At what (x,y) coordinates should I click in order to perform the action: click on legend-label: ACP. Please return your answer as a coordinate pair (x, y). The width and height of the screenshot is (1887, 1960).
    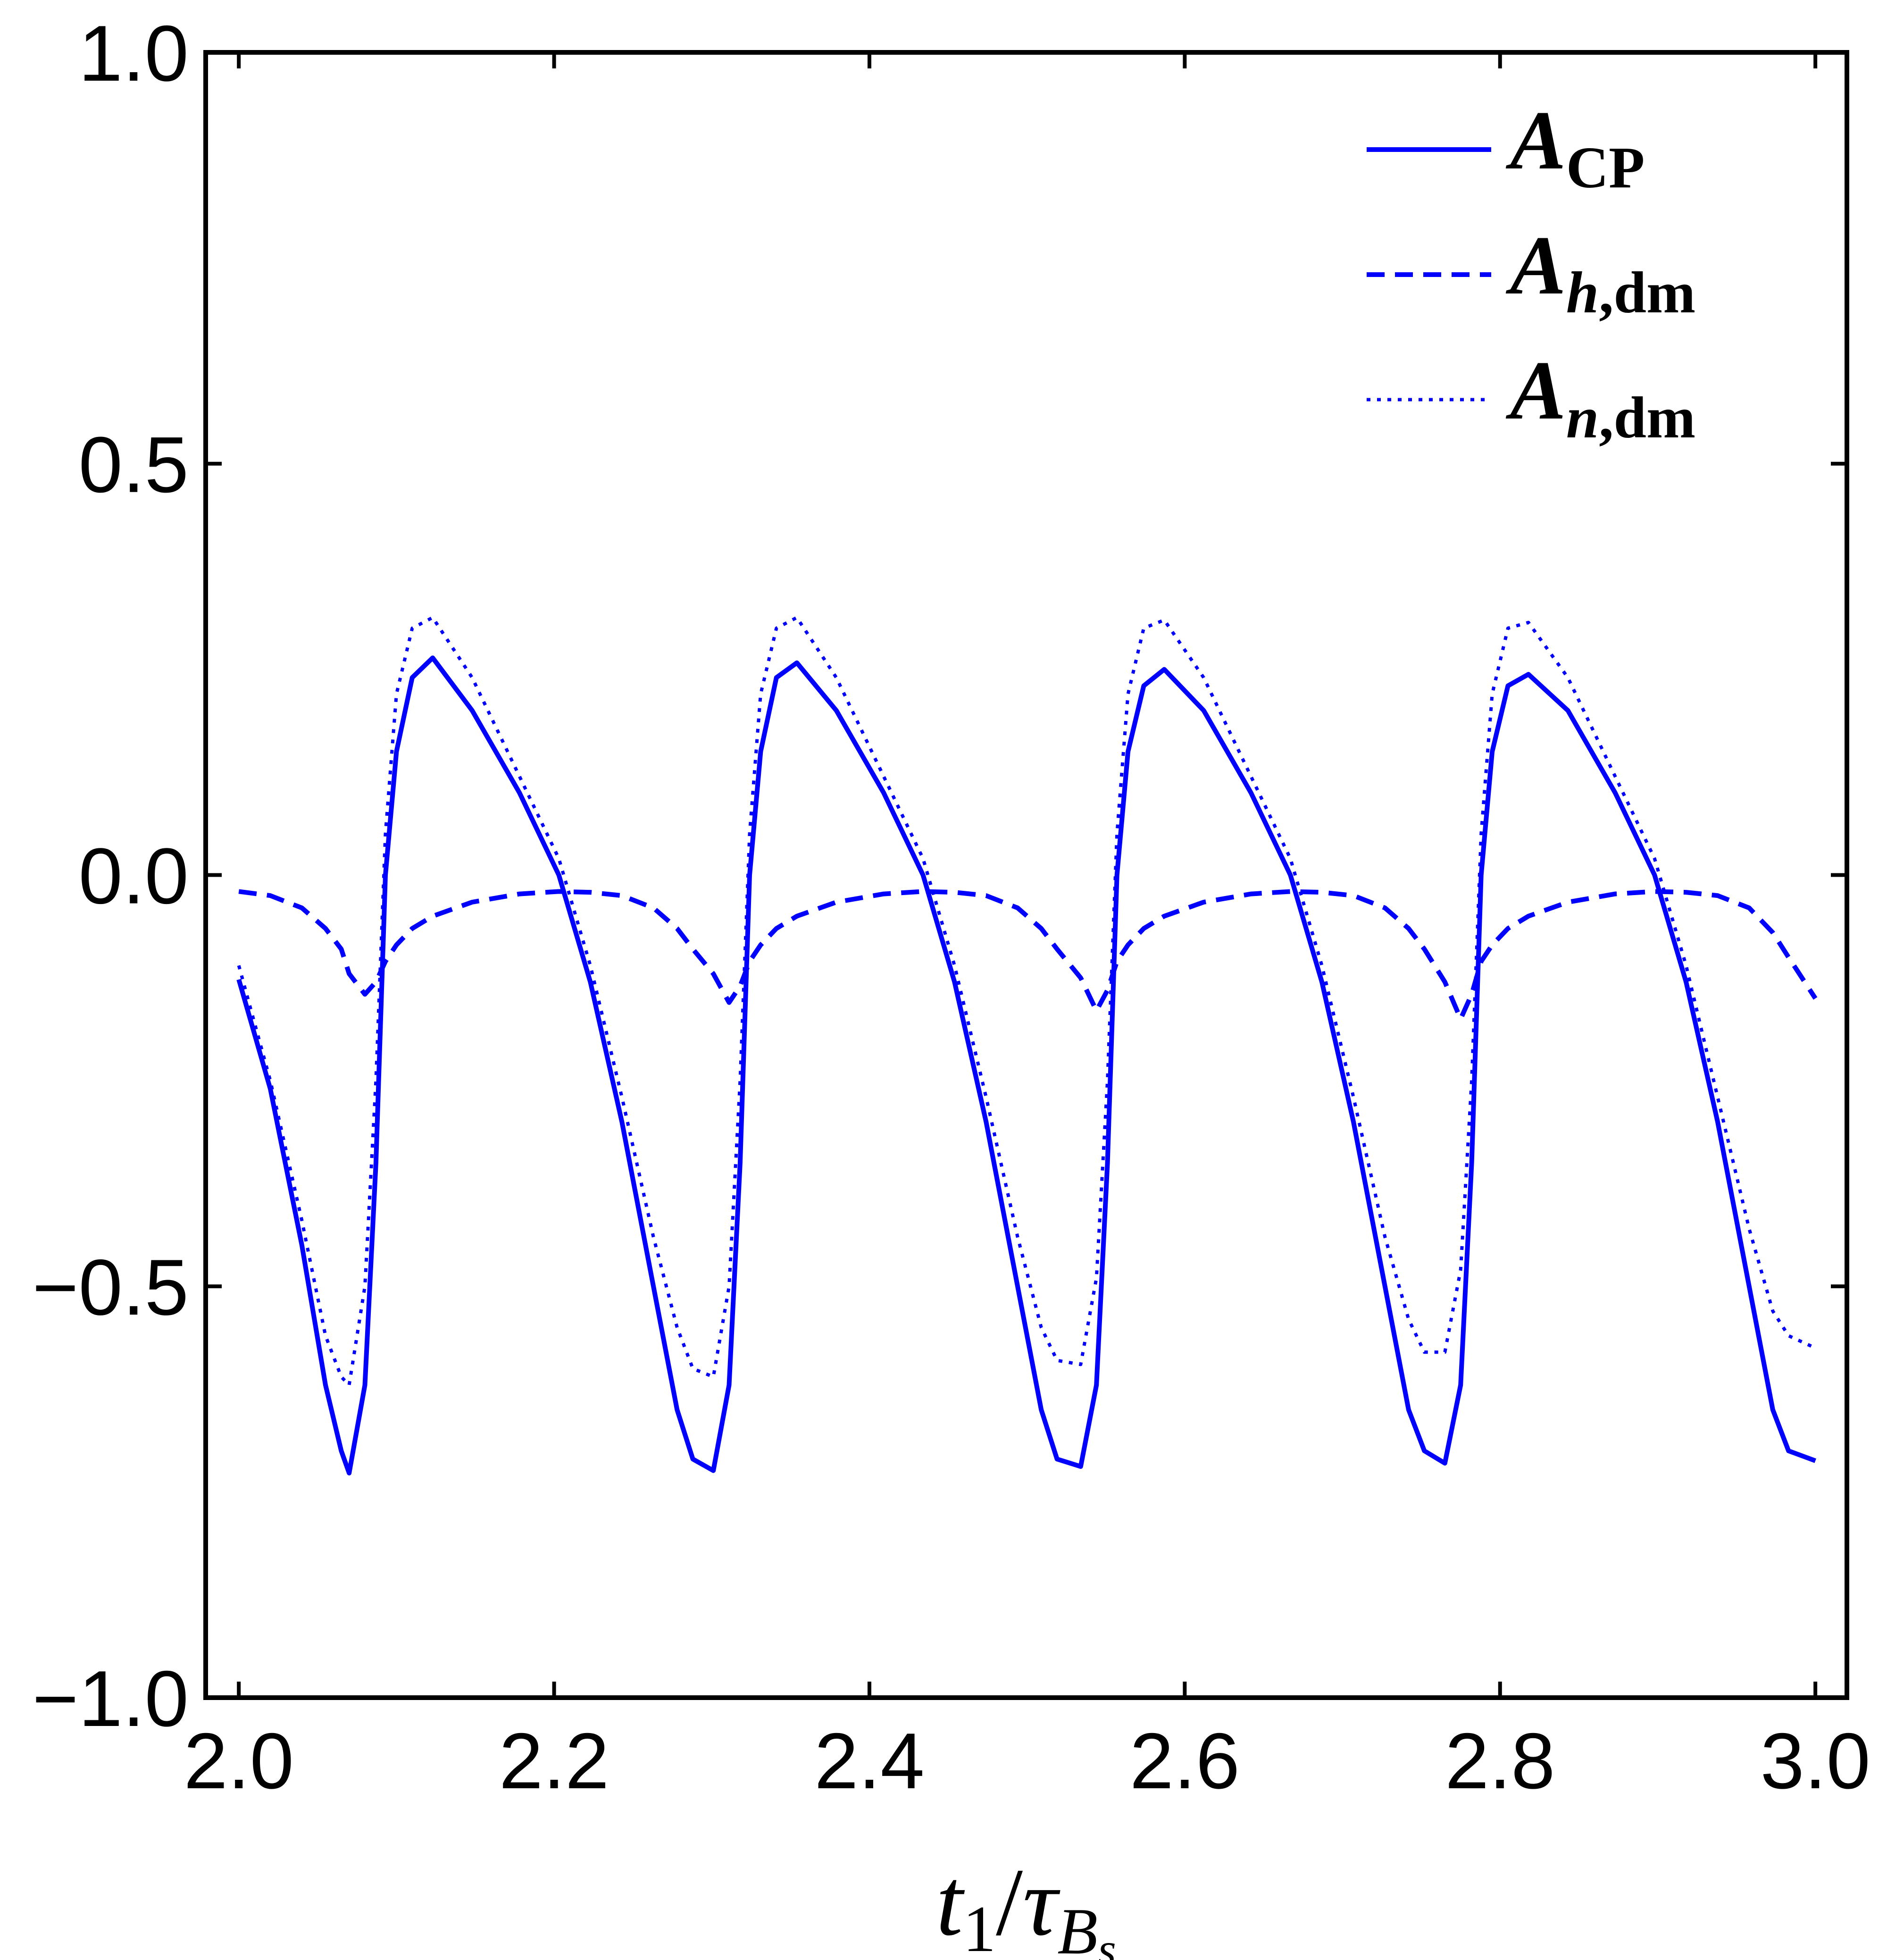
    Looking at the image, I should click on (1575, 147).